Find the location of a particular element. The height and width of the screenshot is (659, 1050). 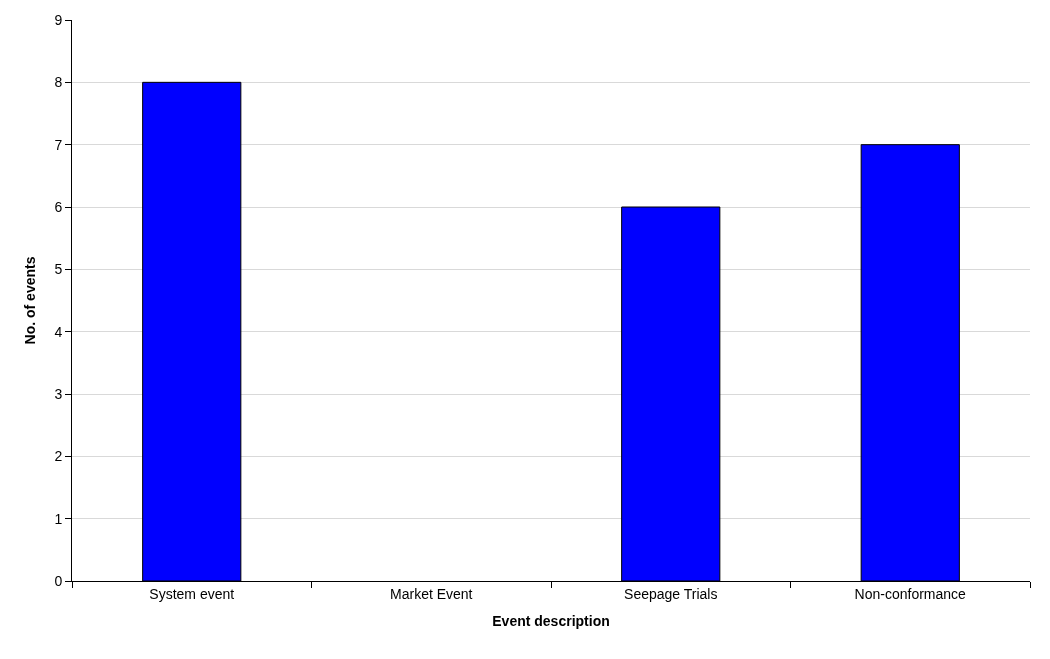

x-tick-label: Market Event is located at coordinates (431, 593).